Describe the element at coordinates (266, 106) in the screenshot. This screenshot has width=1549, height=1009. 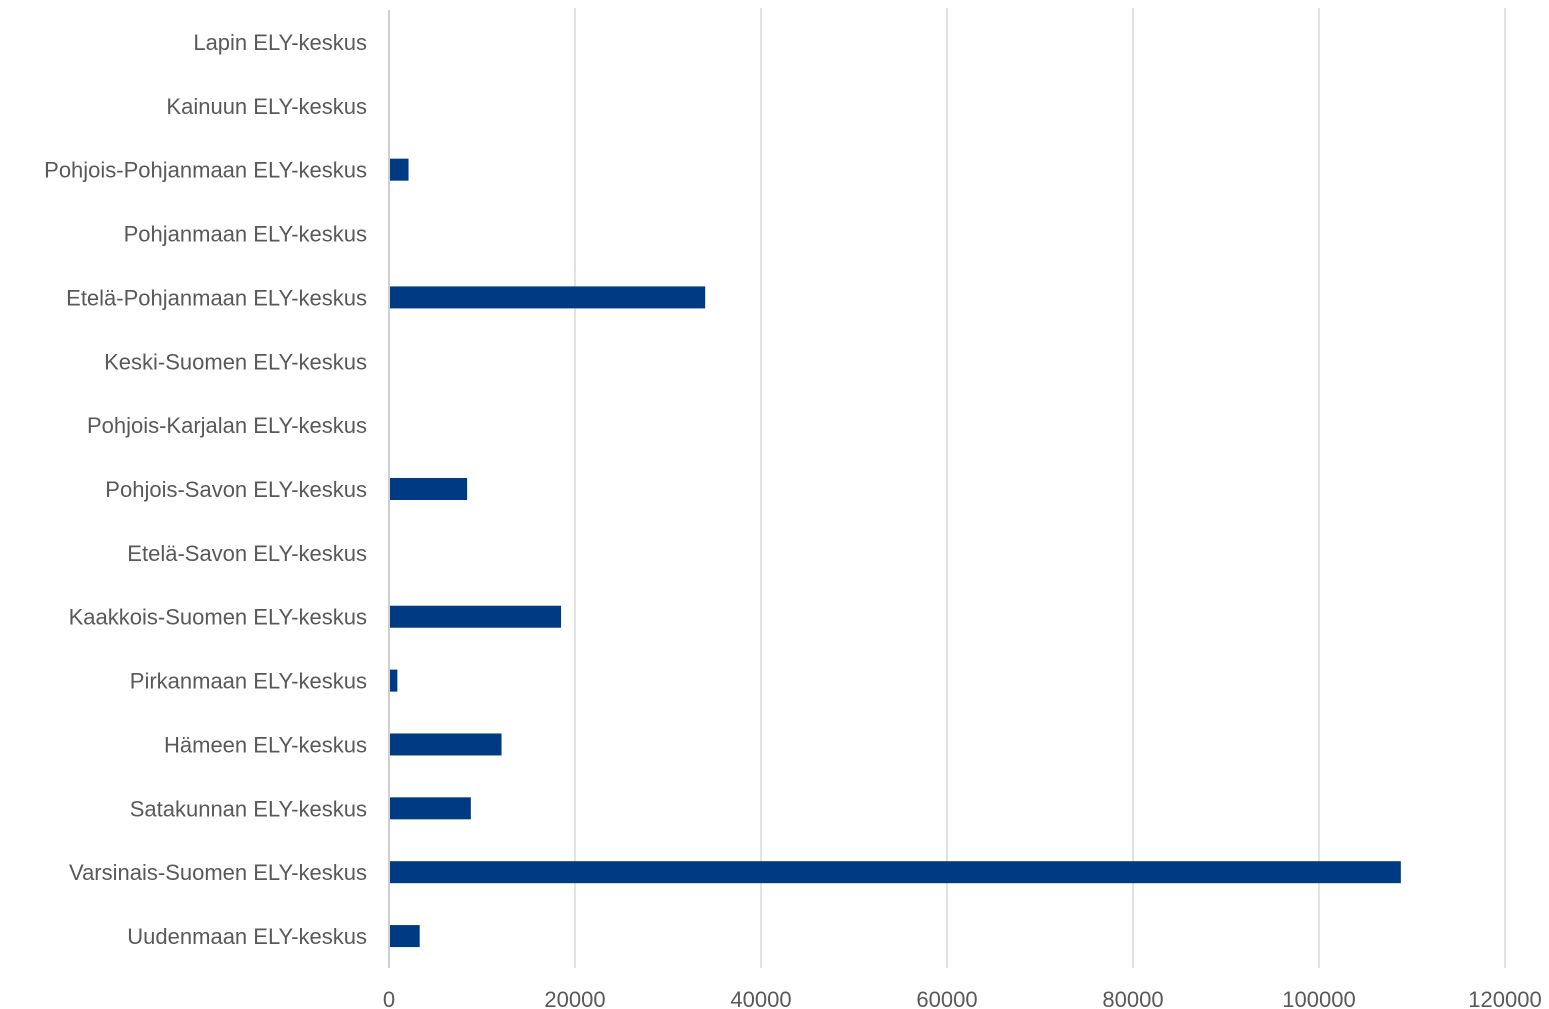
I see `category-label: Kainuun ELY-keskus` at that location.